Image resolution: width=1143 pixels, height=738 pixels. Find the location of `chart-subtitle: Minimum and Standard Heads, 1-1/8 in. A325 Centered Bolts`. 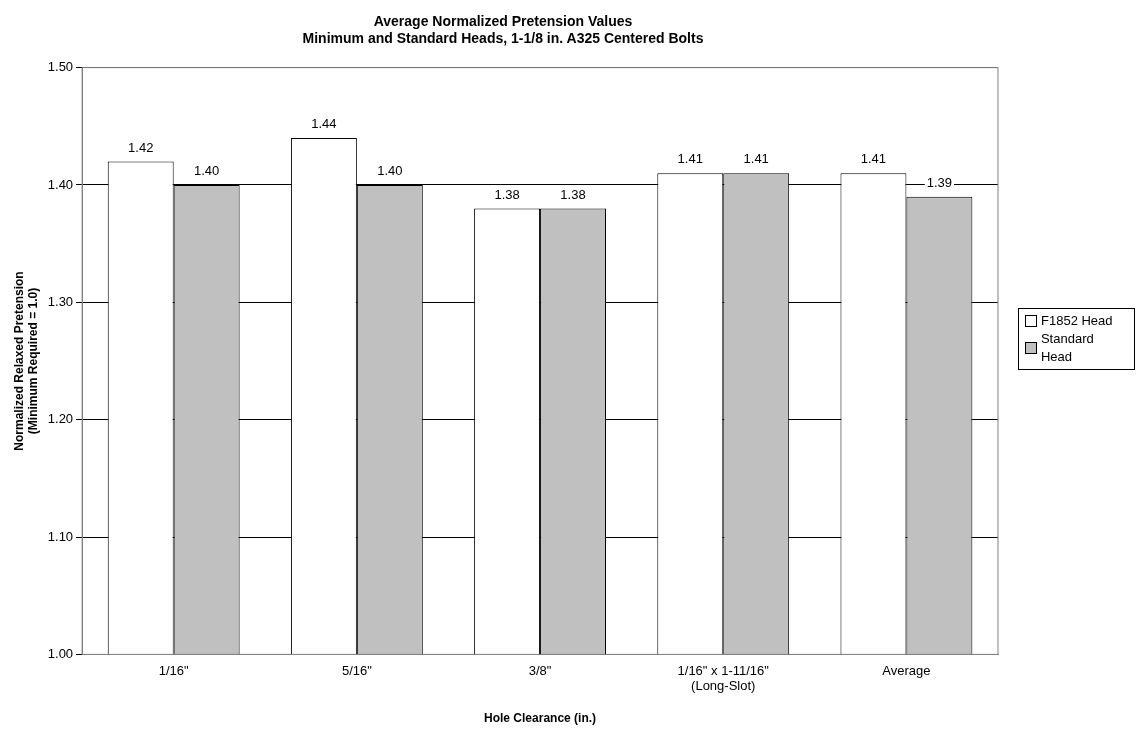

chart-subtitle: Minimum and Standard Heads, 1-1/8 in. A325 Centered Bolts is located at coordinates (503, 38).